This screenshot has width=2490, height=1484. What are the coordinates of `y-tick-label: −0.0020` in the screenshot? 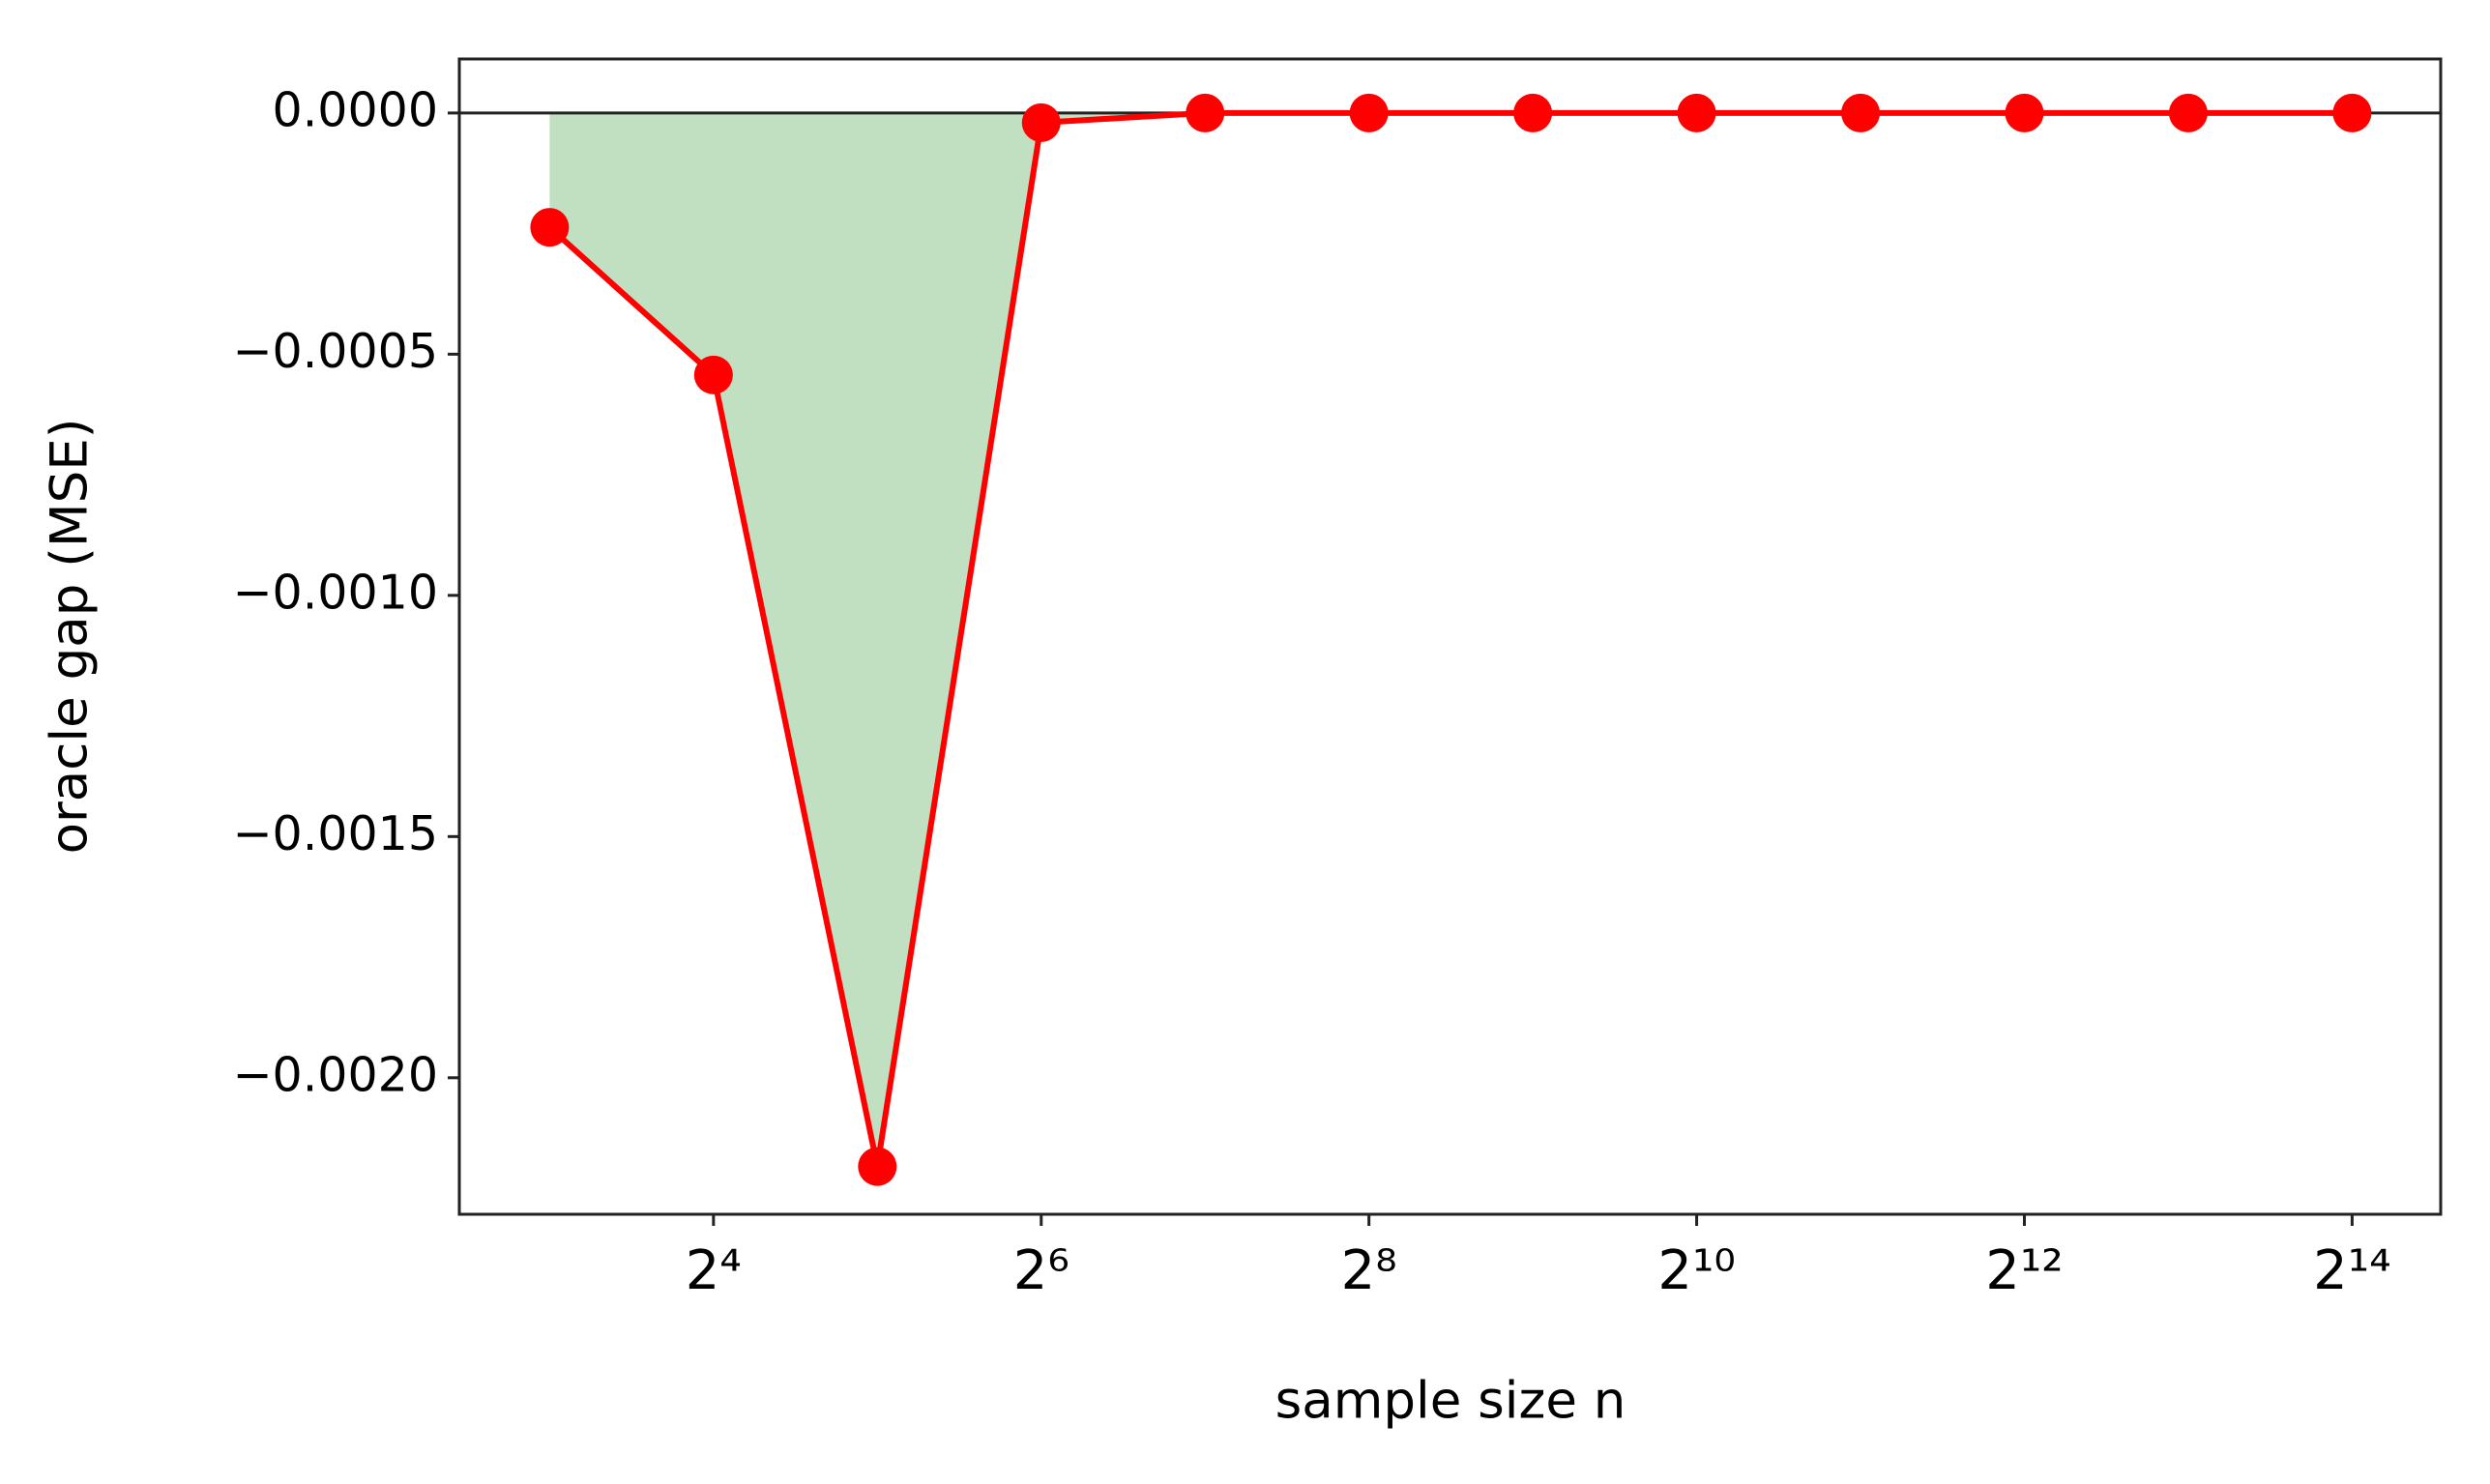 It's located at (335, 1075).